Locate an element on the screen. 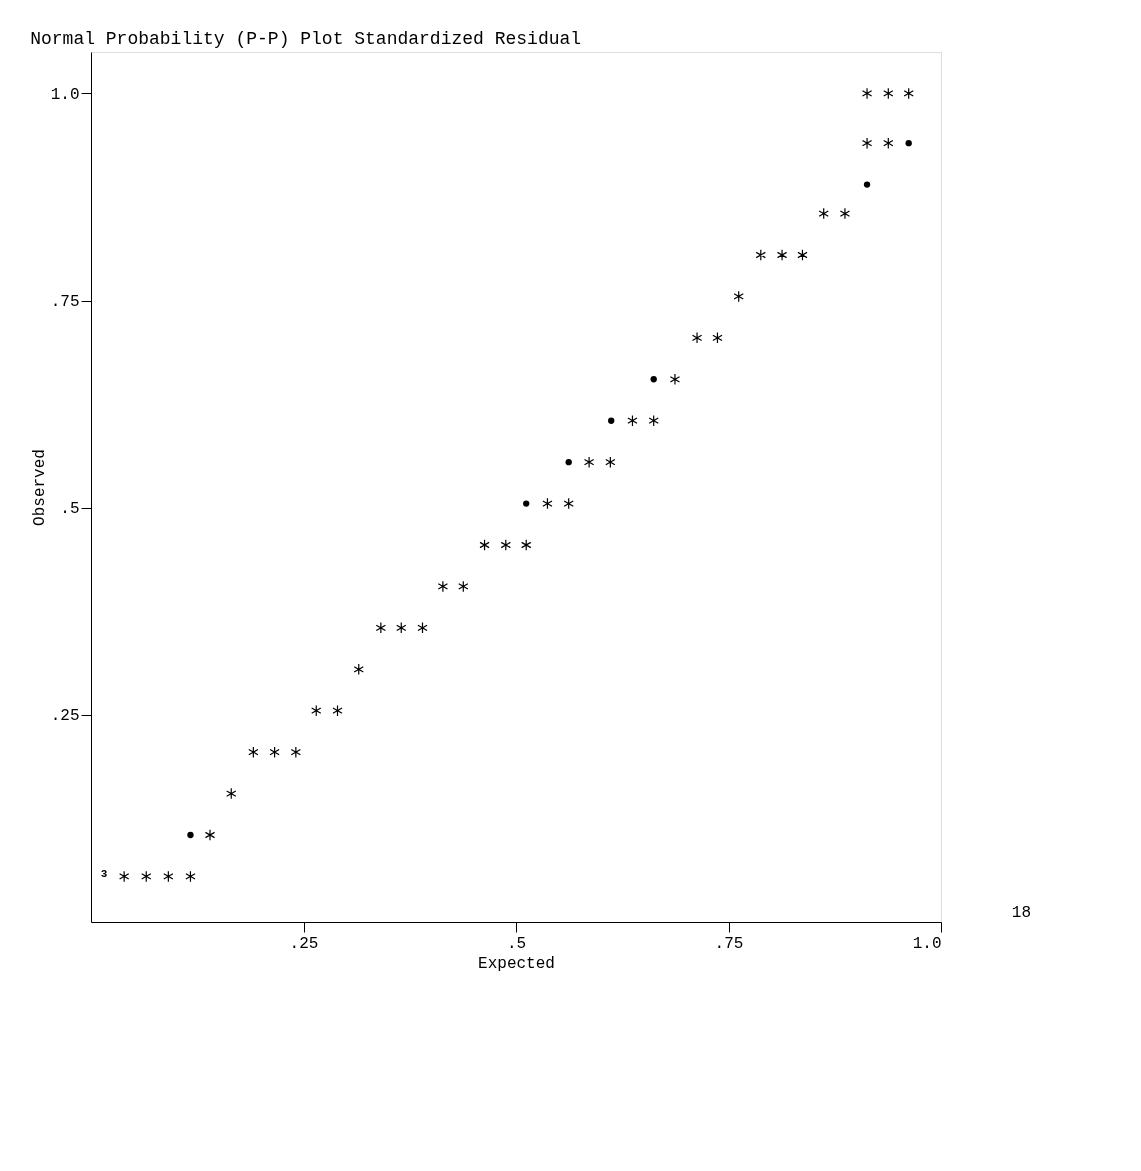 Image resolution: width=1141 pixels, height=1171 pixels. x-tick-label: 1.0 is located at coordinates (927, 943).